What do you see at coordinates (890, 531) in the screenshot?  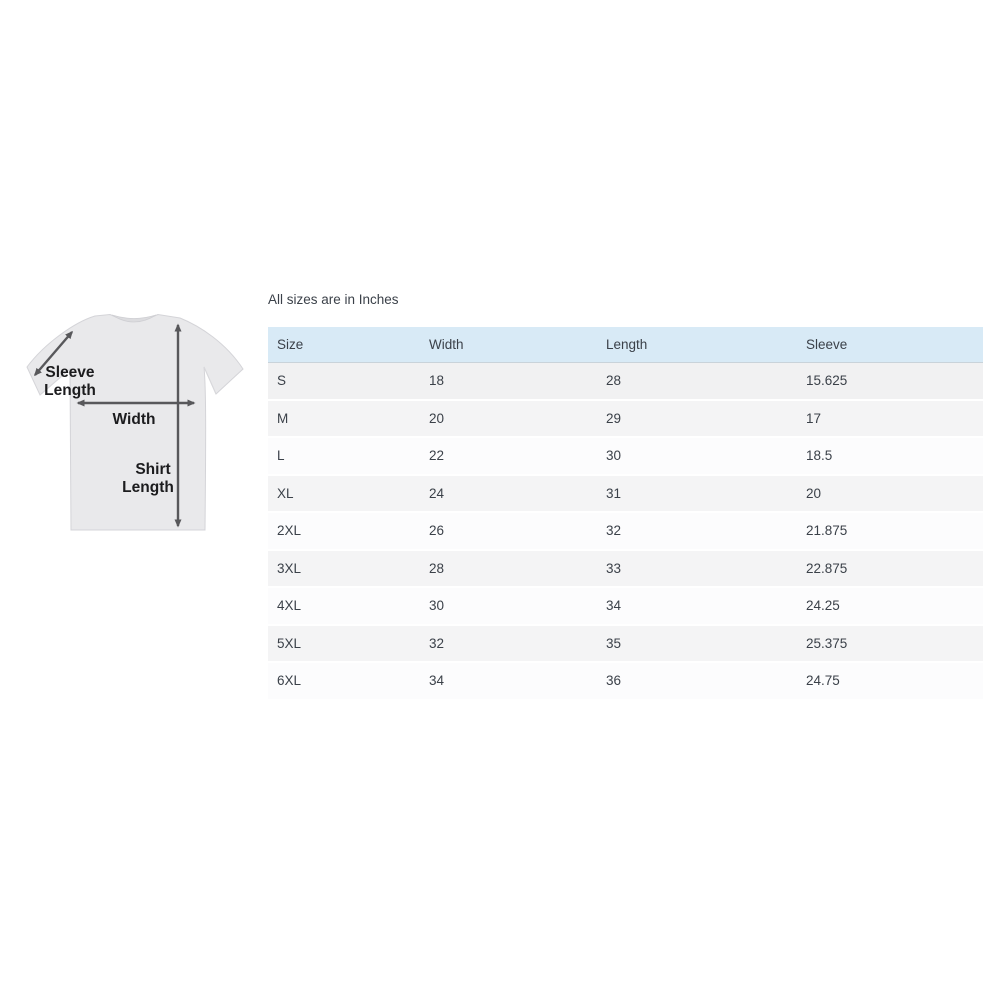 I see `sleeve-cell: 21.875` at bounding box center [890, 531].